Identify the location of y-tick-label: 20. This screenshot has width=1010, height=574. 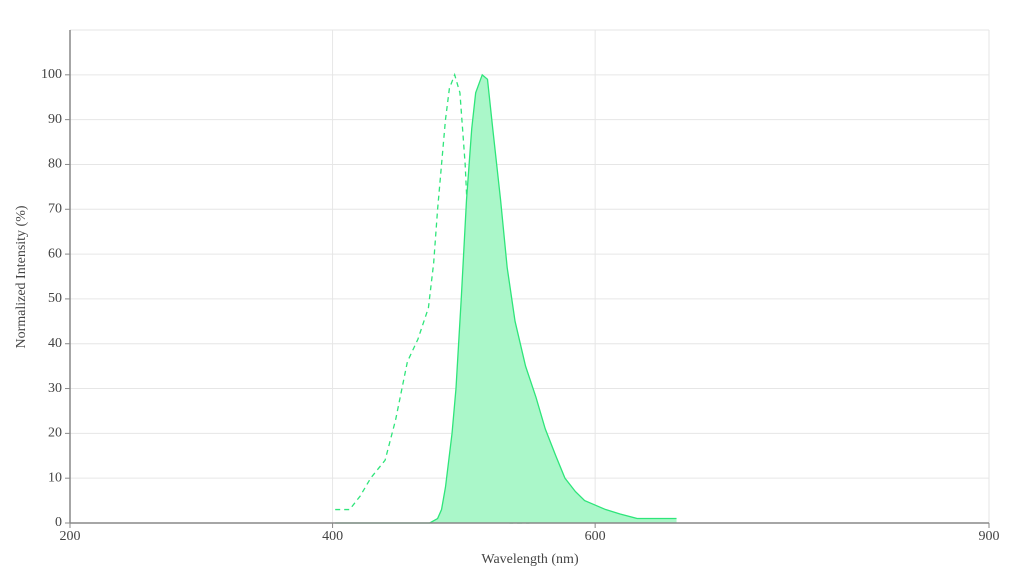
(55, 433).